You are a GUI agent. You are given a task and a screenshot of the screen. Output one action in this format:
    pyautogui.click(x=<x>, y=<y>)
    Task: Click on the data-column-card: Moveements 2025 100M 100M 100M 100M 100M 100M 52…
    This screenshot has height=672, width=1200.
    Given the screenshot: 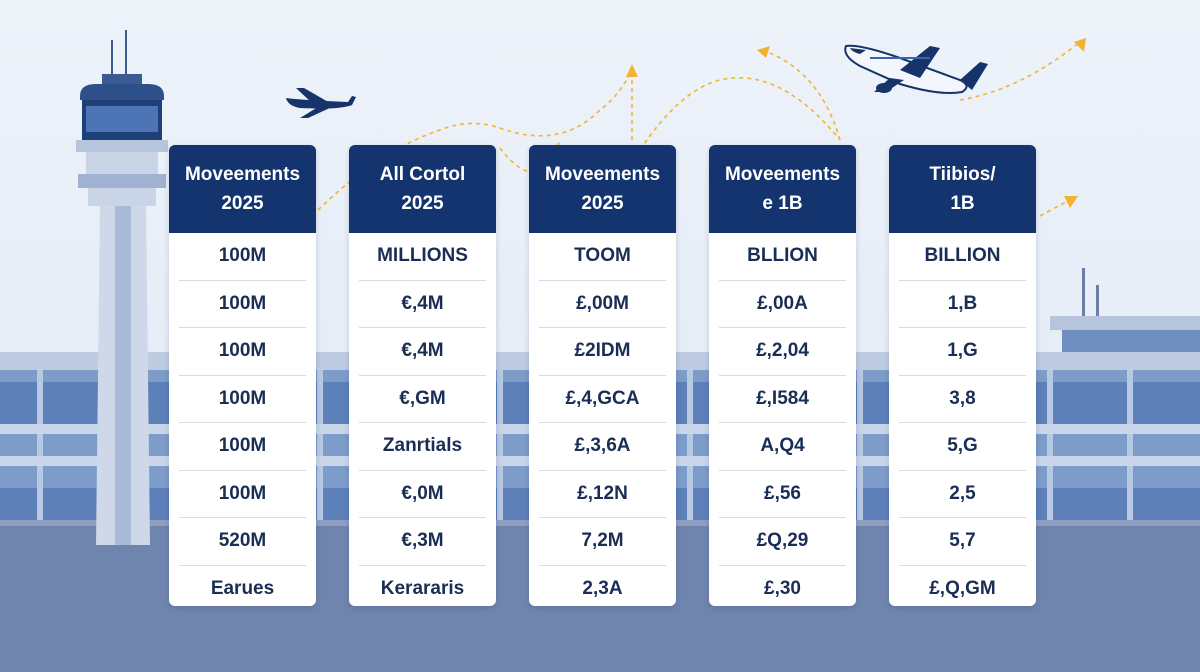 What is the action you would take?
    pyautogui.click(x=242, y=375)
    